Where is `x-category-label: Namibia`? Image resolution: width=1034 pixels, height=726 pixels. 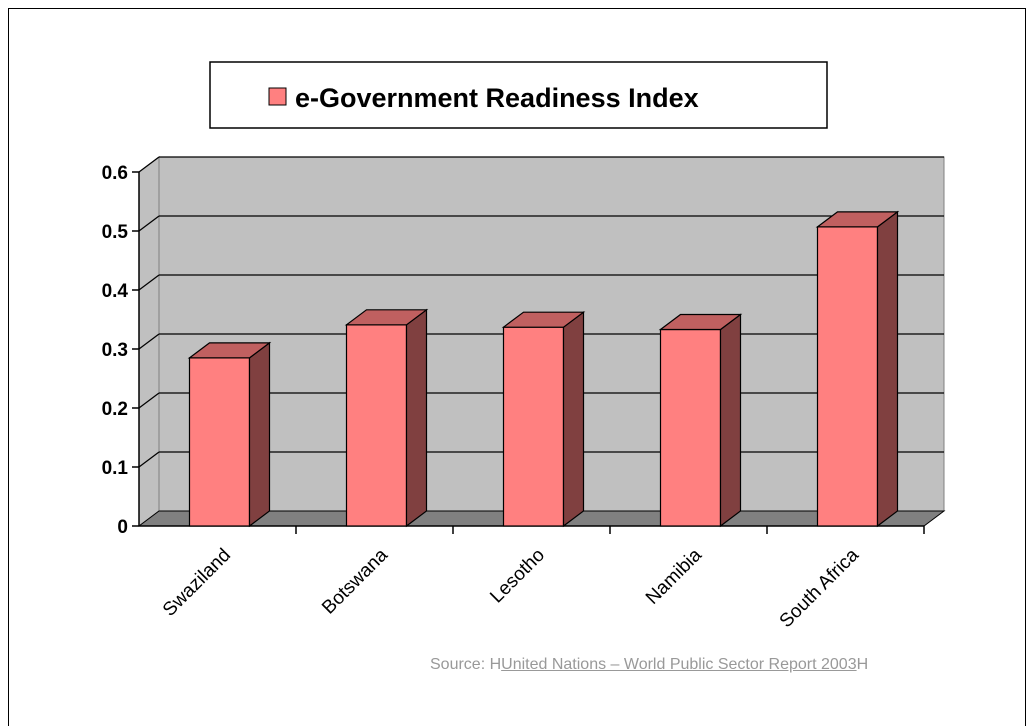 x-category-label: Namibia is located at coordinates (674, 576).